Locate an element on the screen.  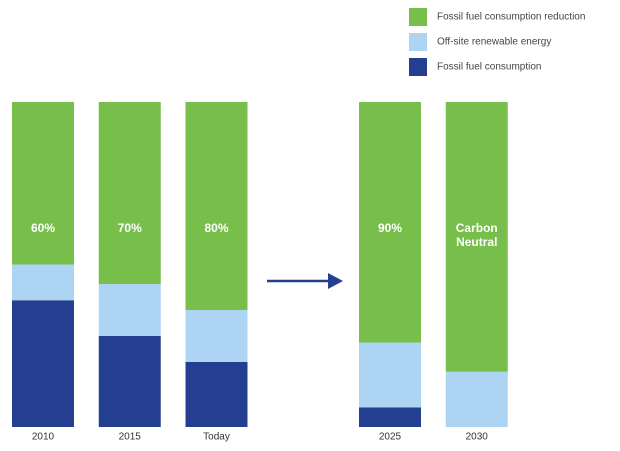
bar-annotation: Neutral is located at coordinates (476, 242).